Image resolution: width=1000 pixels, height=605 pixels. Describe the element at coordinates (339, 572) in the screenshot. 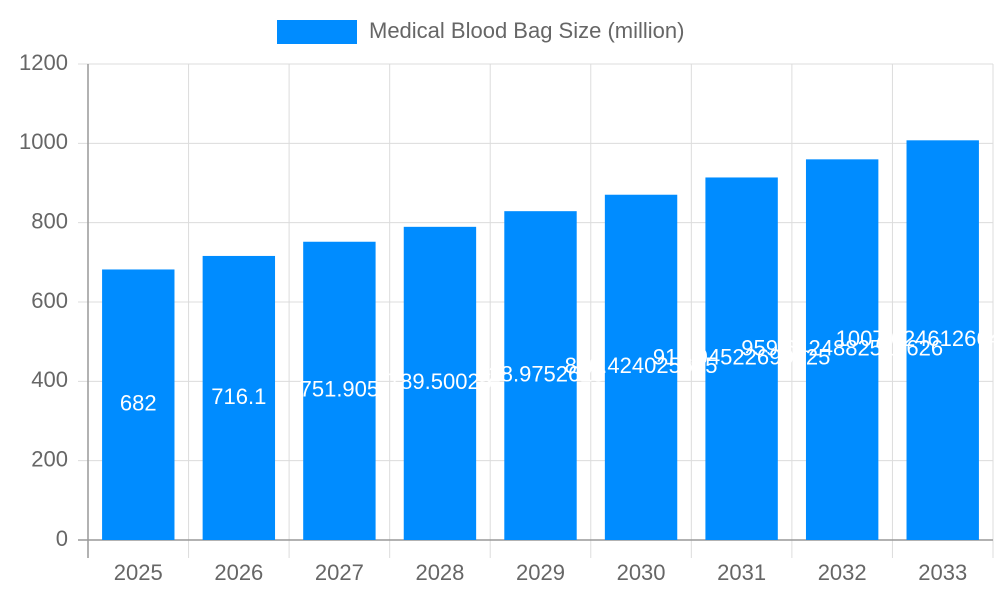

I see `x-tick-label: 2027` at that location.